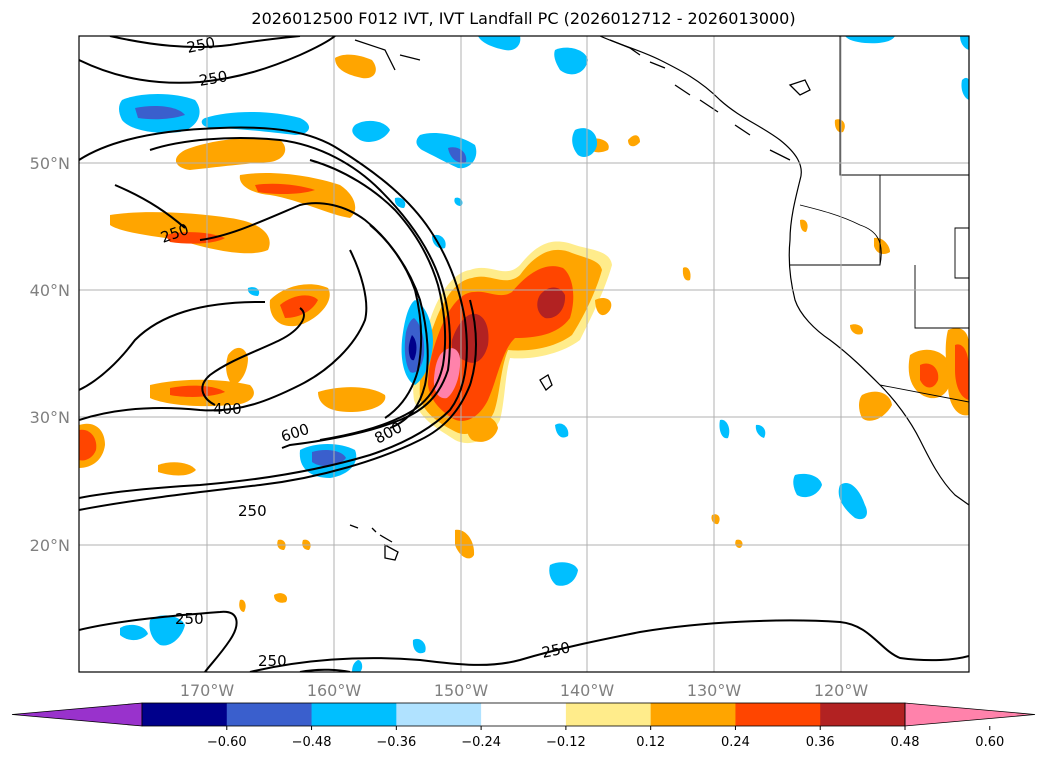  Describe the element at coordinates (905, 742) in the screenshot. I see `colorbar-tick-label: 0.48` at that location.